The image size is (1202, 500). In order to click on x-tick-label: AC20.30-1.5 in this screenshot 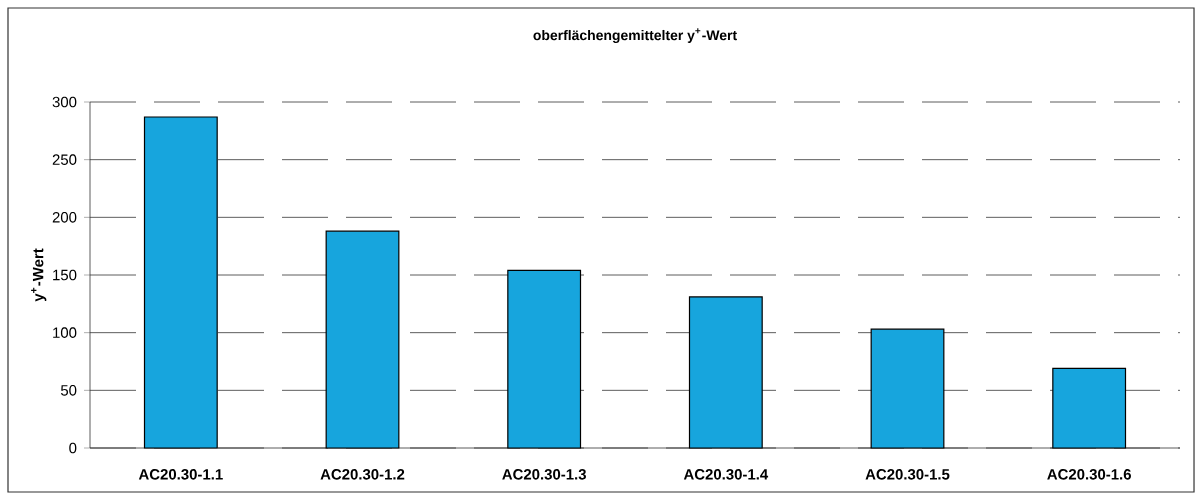, I will do `click(907, 474)`.